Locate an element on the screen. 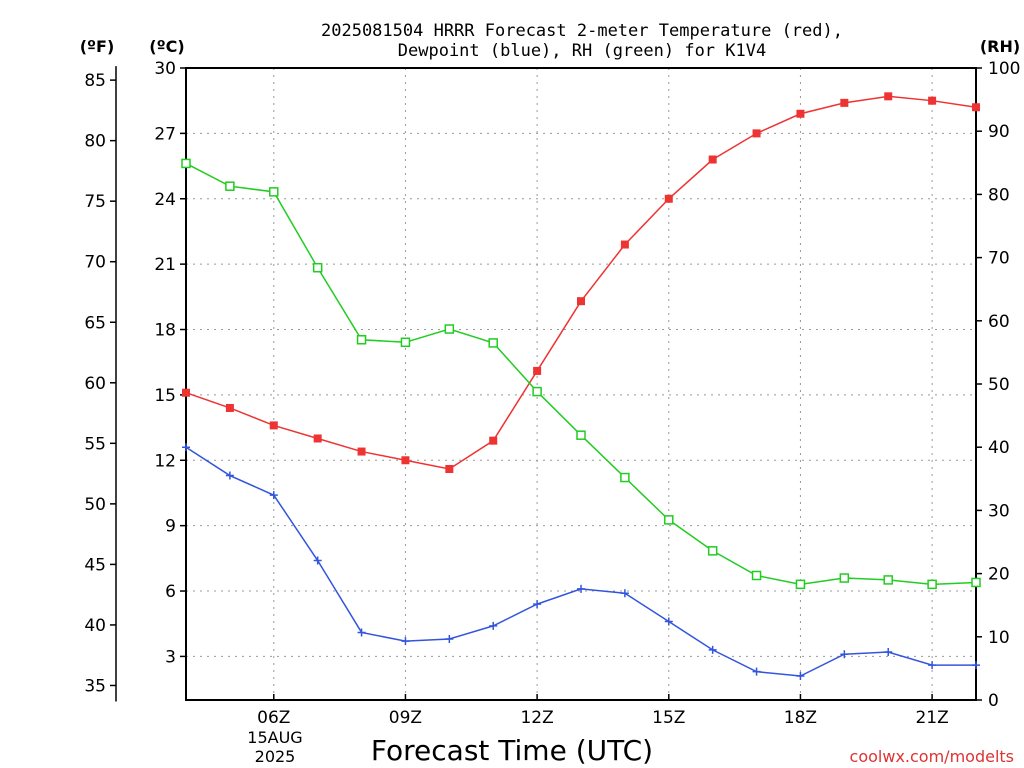 Image resolution: width=1024 pixels, height=768 pixels. x-tick-label: 15Z is located at coordinates (668, 718).